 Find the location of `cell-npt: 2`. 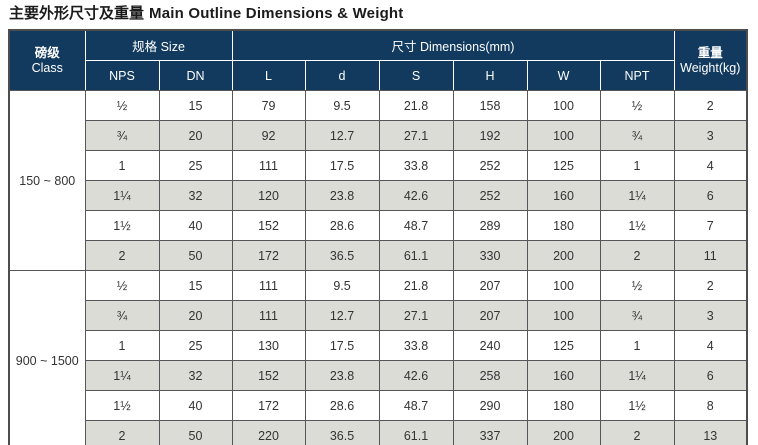

cell-npt: 2 is located at coordinates (637, 255).